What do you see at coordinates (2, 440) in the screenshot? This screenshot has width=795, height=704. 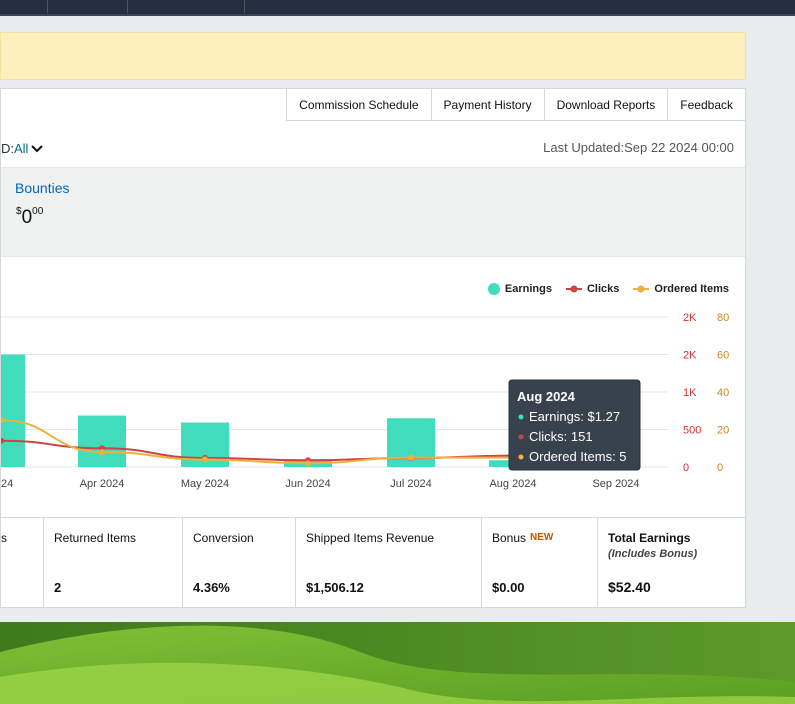 I see `clicks-point` at bounding box center [2, 440].